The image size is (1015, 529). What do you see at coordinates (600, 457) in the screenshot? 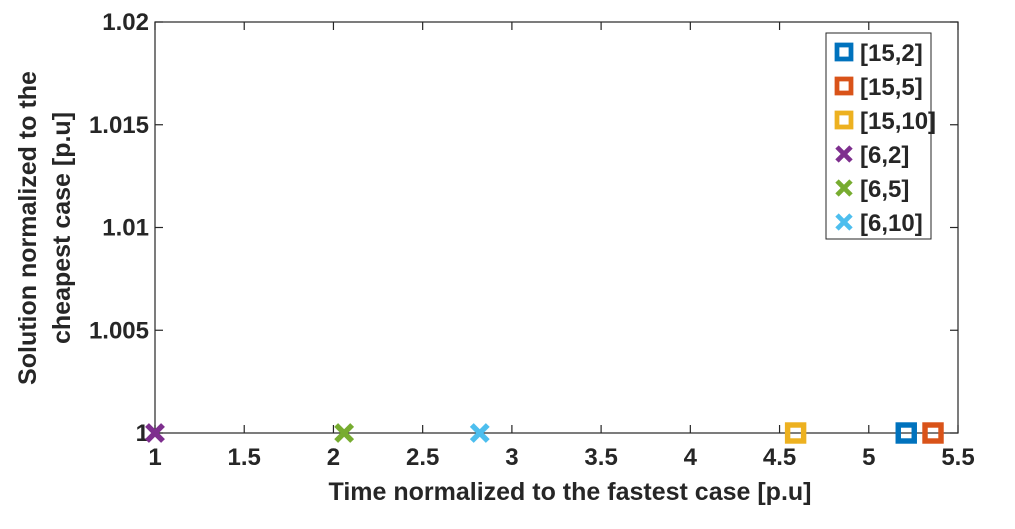
I see `x-tick-label: 3.5` at bounding box center [600, 457].